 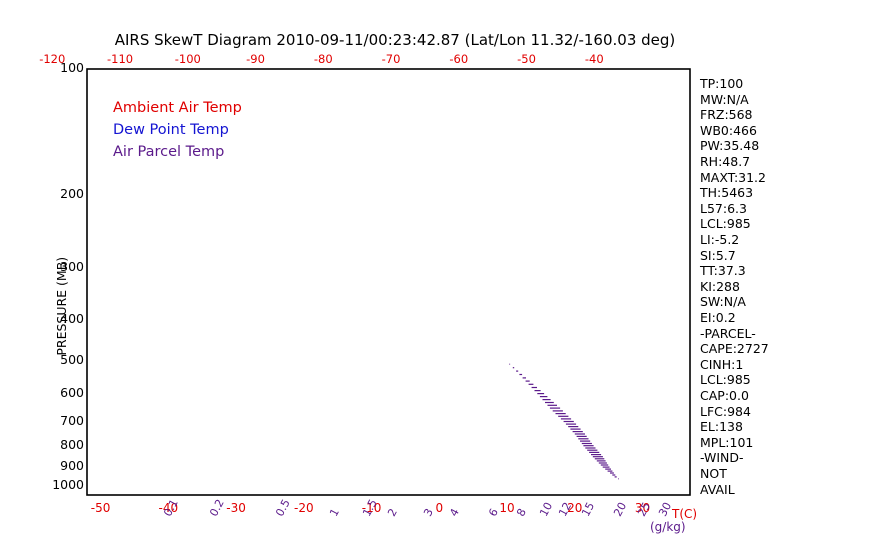 What do you see at coordinates (72, 193) in the screenshot?
I see `pressure-tick-200: 200` at bounding box center [72, 193].